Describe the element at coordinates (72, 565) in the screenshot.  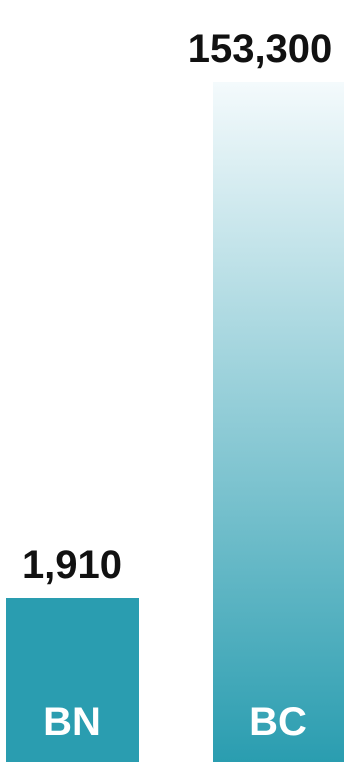
I see `value-label-bn: 1,910` at that location.